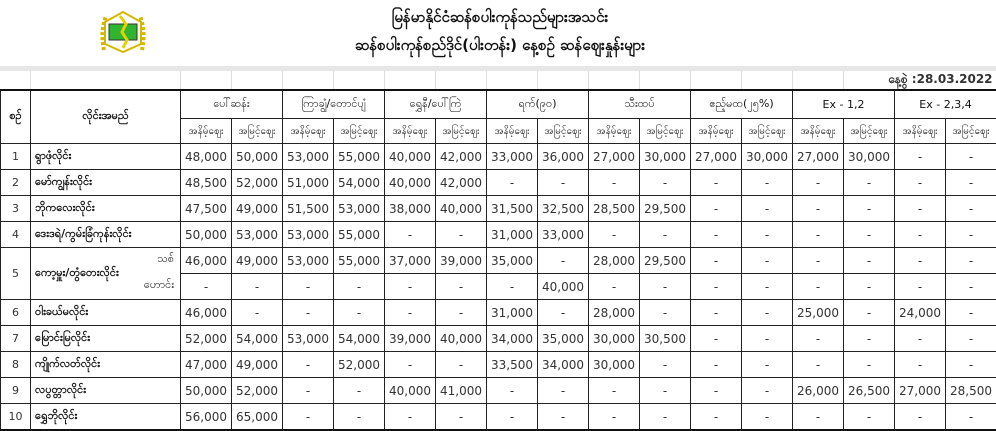 The image size is (996, 431). I want to click on low-price-cell: 25,000, so click(818, 312).